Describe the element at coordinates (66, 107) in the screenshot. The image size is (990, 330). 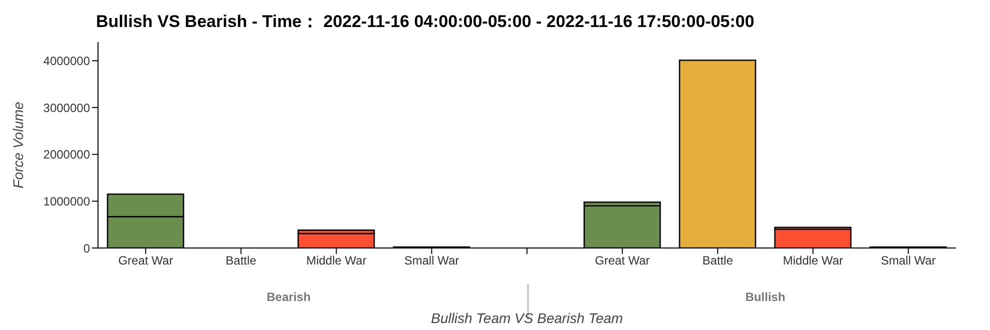
I see `y-tick-label: 3000000` at that location.